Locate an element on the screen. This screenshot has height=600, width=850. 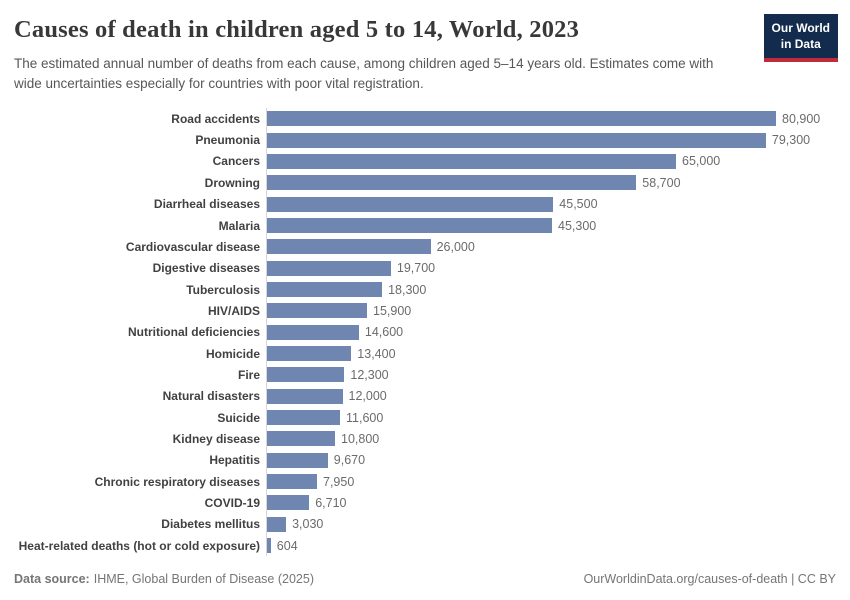
category-label: Diabetes mellitus is located at coordinates (210, 524).